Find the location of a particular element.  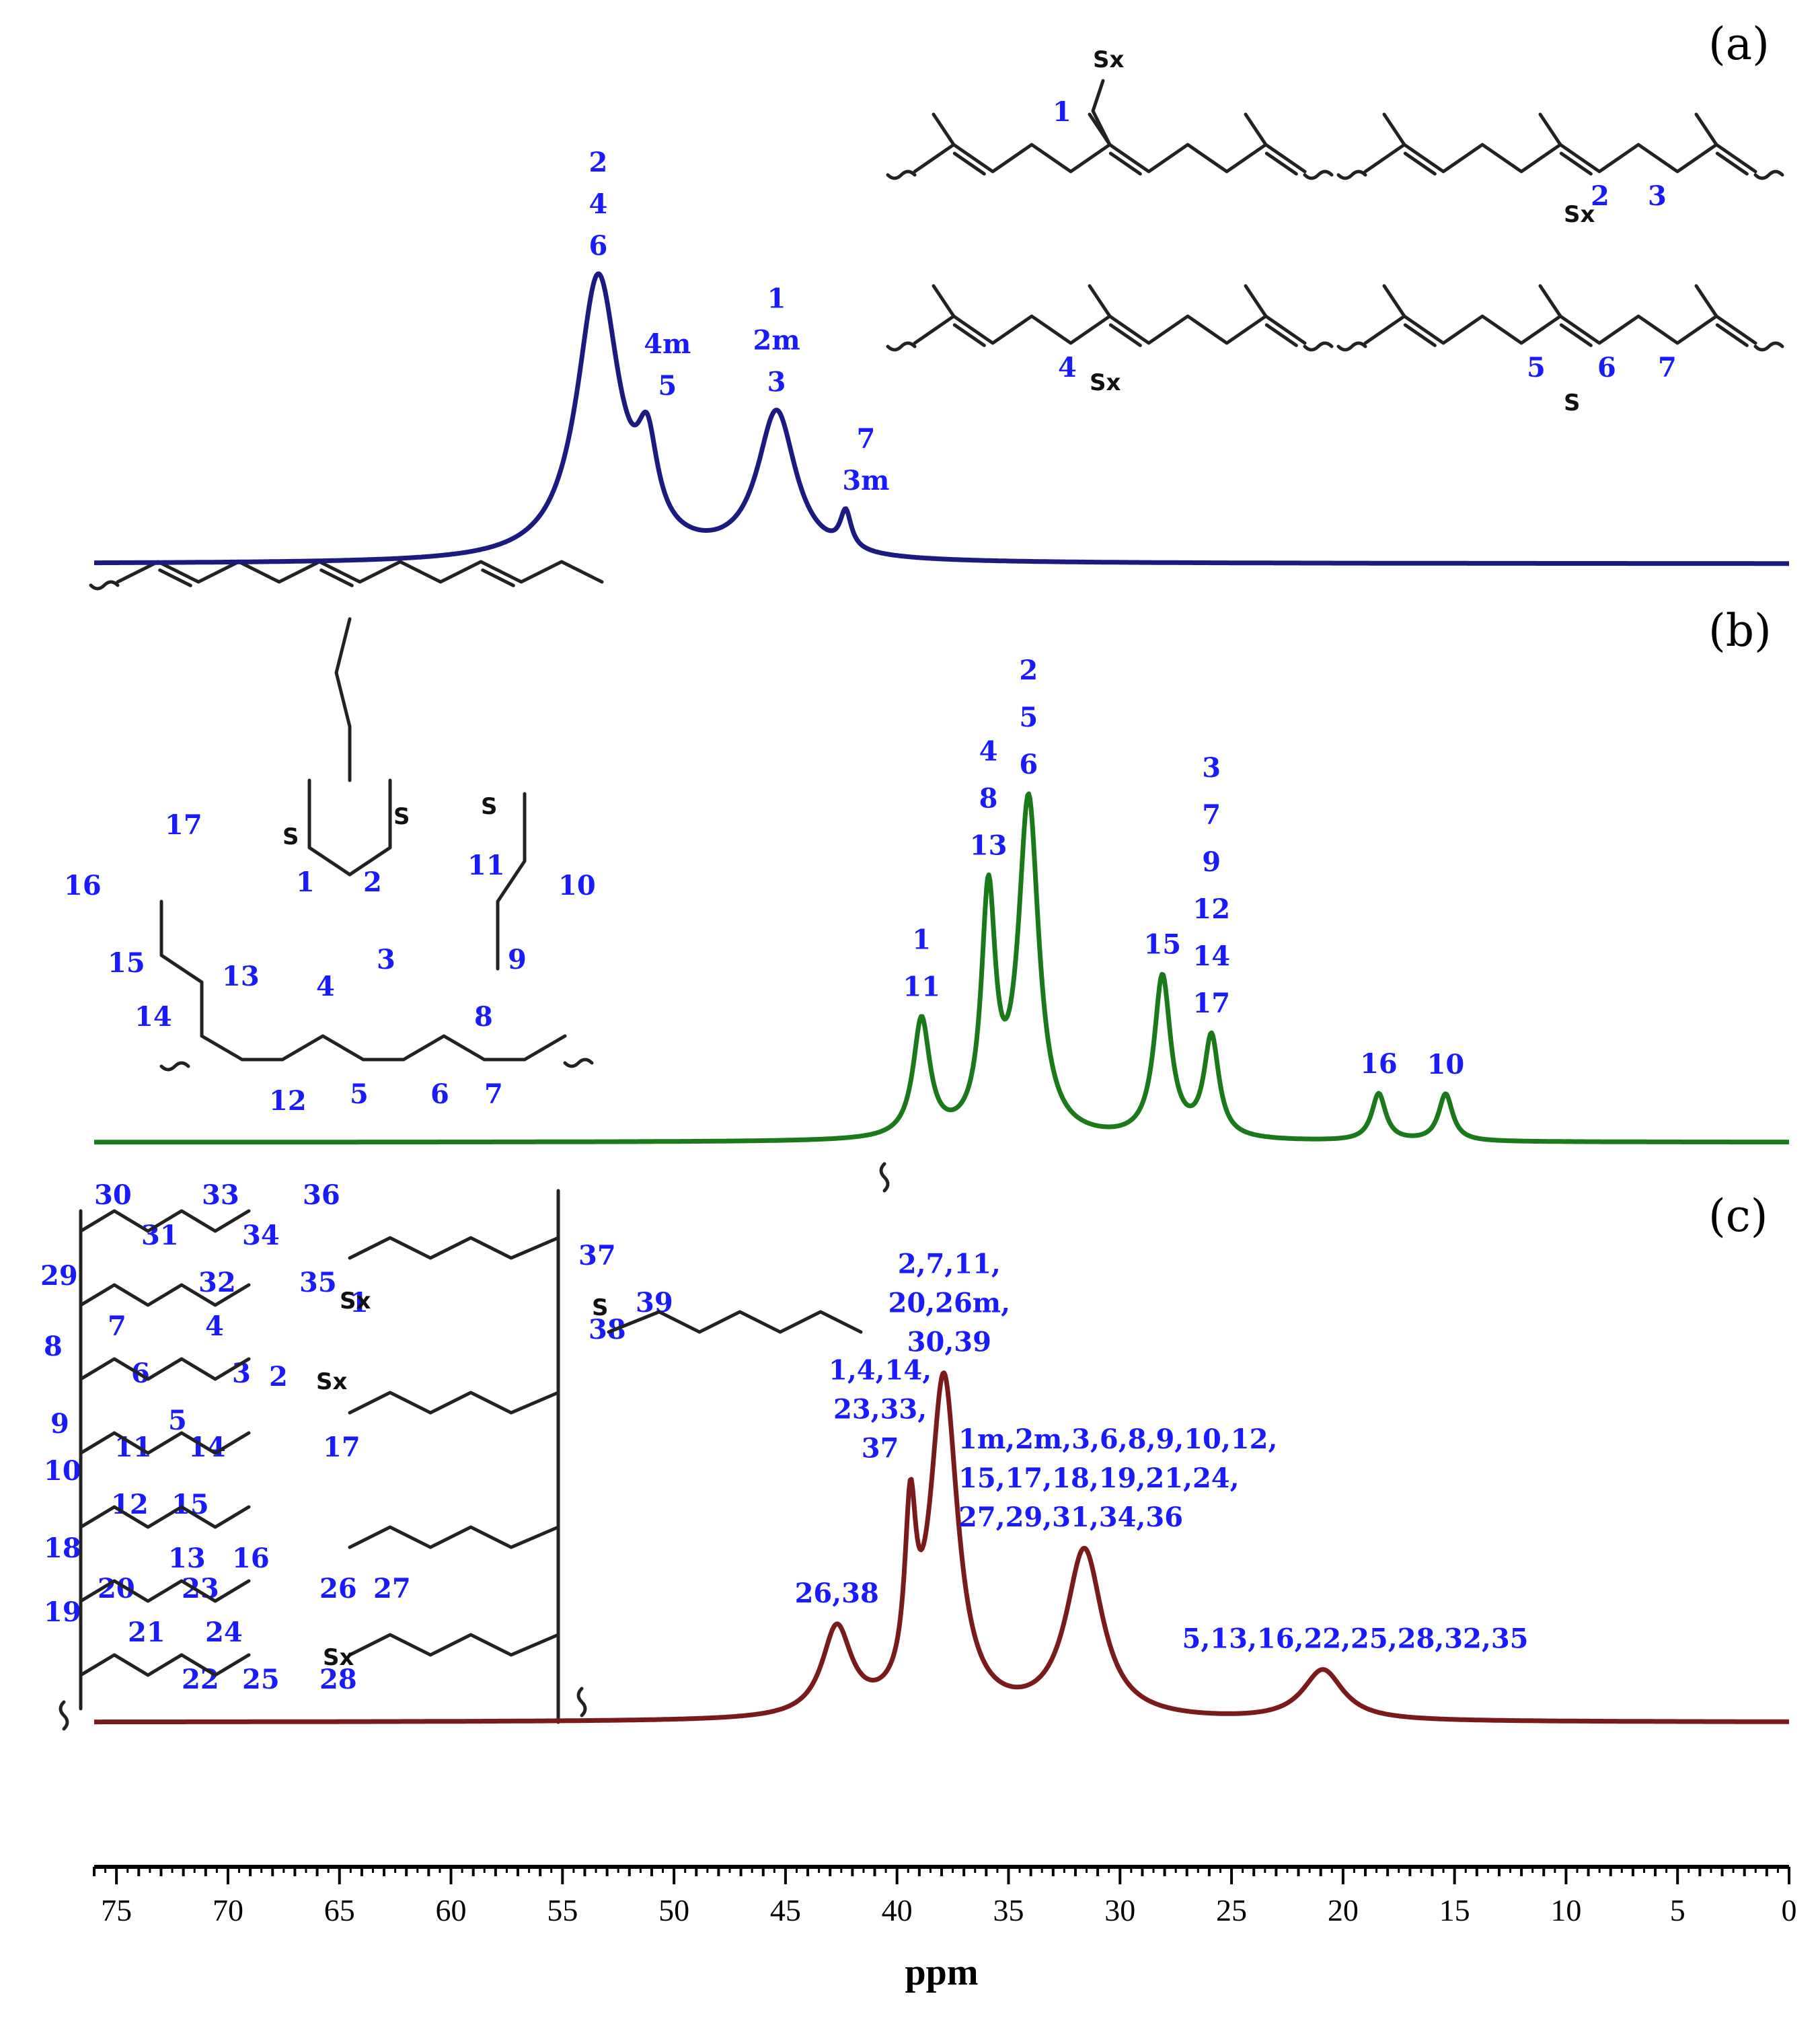

peak-annotation: 16 is located at coordinates (1379, 1064).